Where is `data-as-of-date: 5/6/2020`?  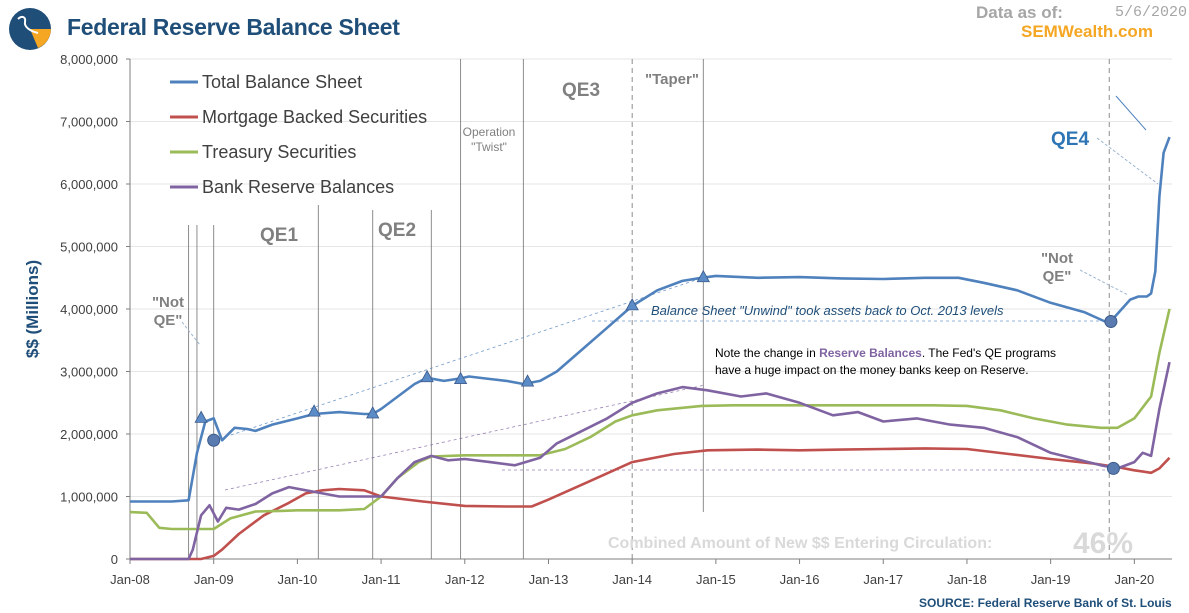 data-as-of-date: 5/6/2020 is located at coordinates (1151, 12).